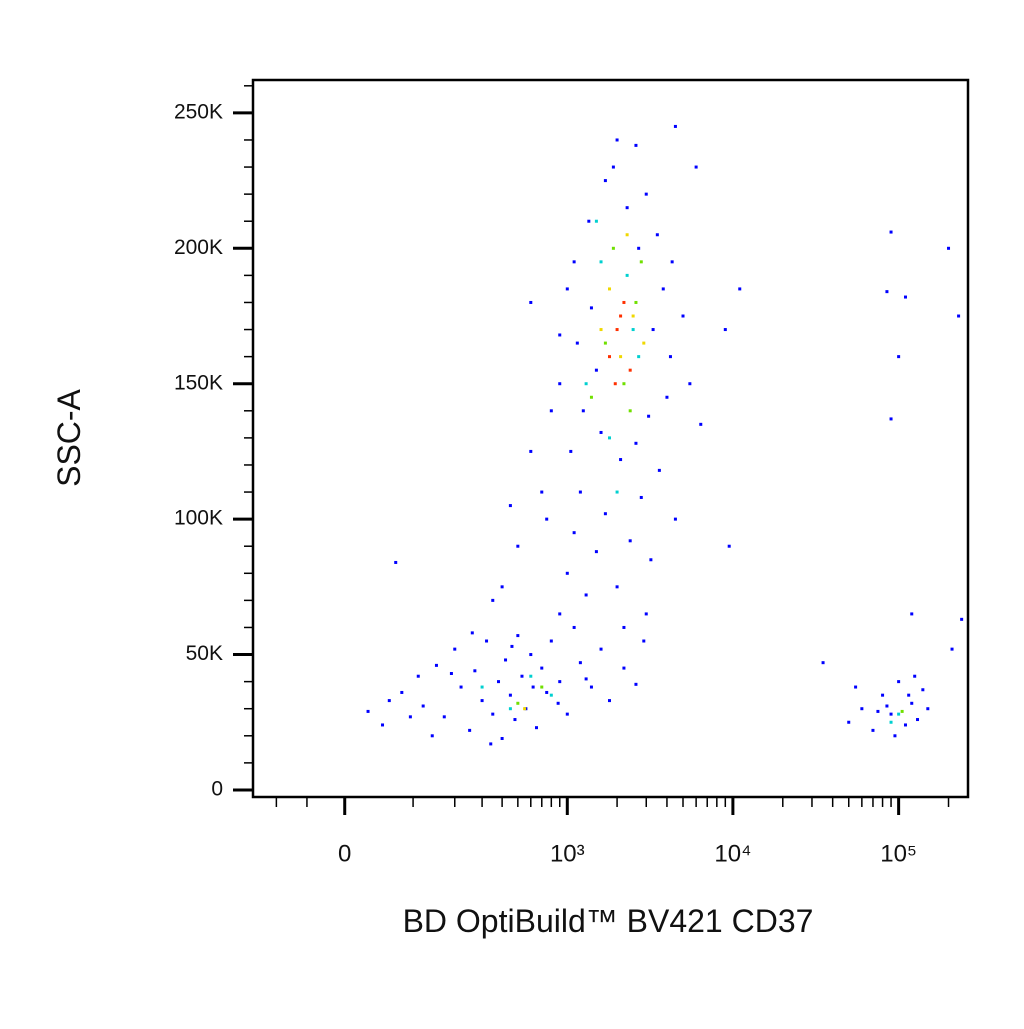 The height and width of the screenshot is (1029, 1024). Describe the element at coordinates (198, 247) in the screenshot. I see `y-tick-label: 200K` at that location.